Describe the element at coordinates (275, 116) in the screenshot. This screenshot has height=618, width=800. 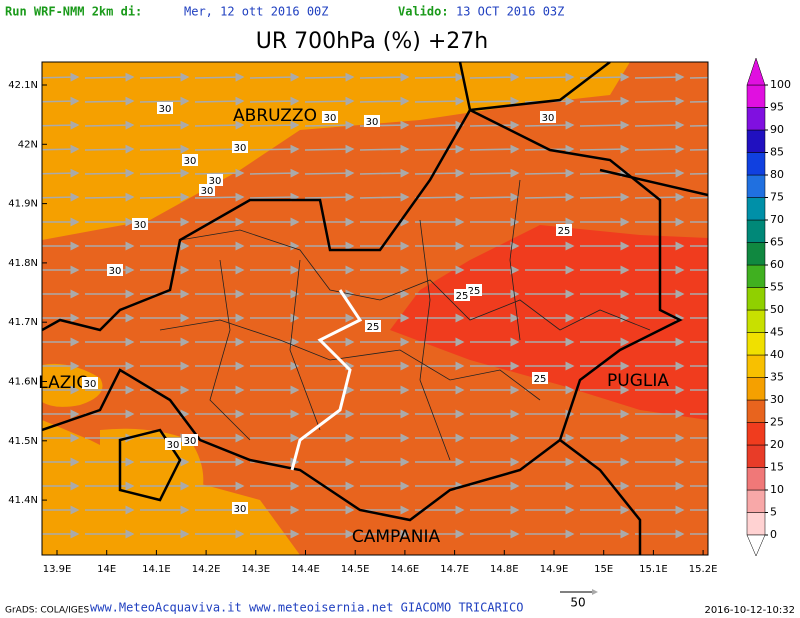
I see `region-label: ABRUZZO` at that location.